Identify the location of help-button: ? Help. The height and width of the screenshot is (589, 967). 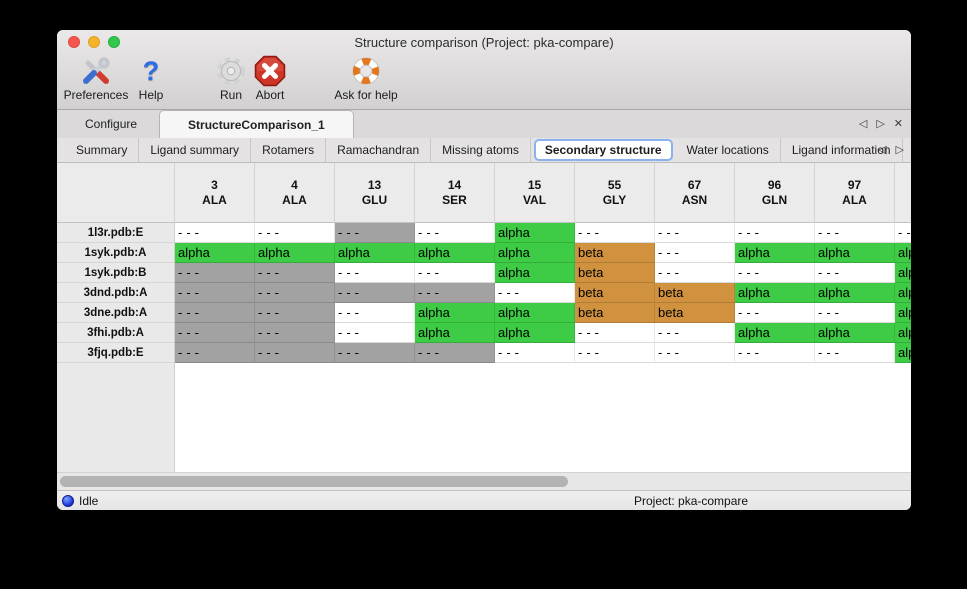
(151, 78).